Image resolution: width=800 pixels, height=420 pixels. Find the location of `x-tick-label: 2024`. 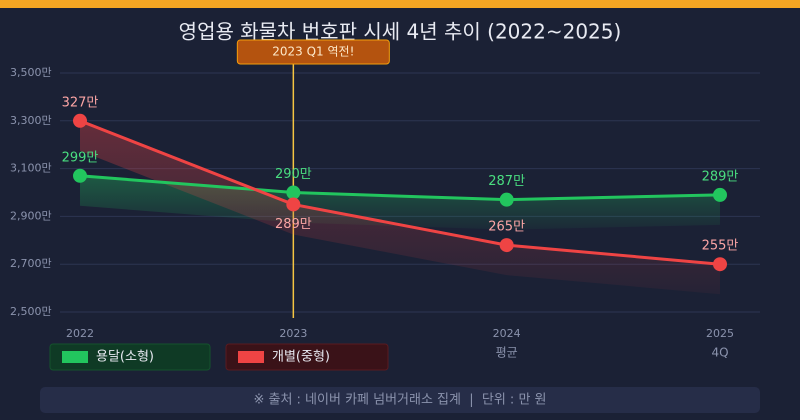

x-tick-label: 2024 is located at coordinates (507, 333).